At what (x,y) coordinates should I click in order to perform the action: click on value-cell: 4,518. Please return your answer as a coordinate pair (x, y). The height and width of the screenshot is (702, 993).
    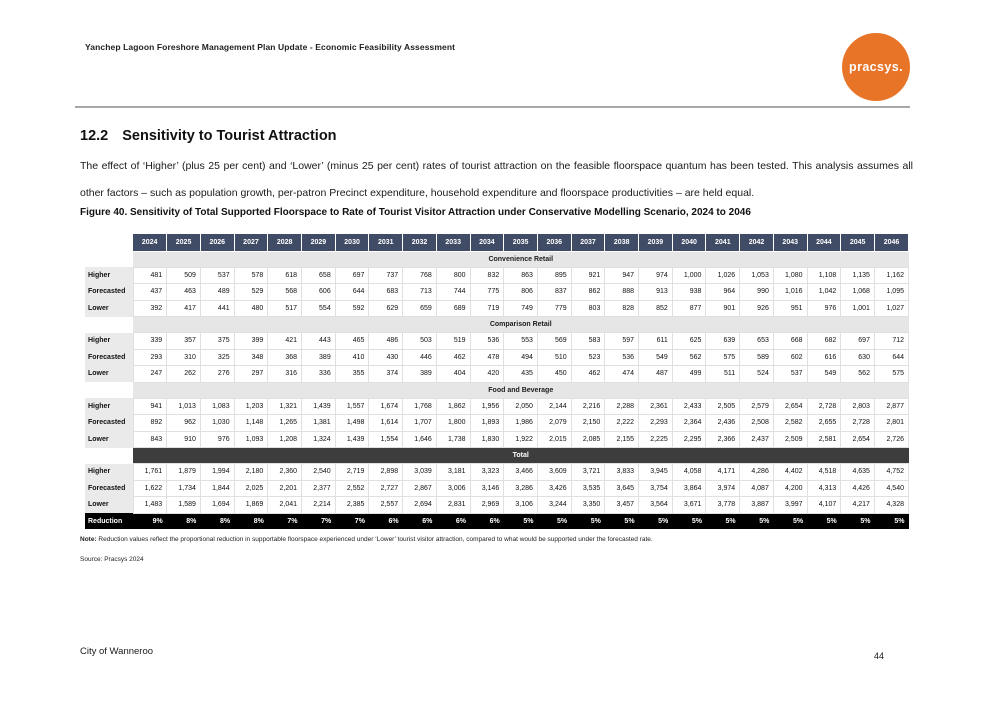
    Looking at the image, I should click on (824, 472).